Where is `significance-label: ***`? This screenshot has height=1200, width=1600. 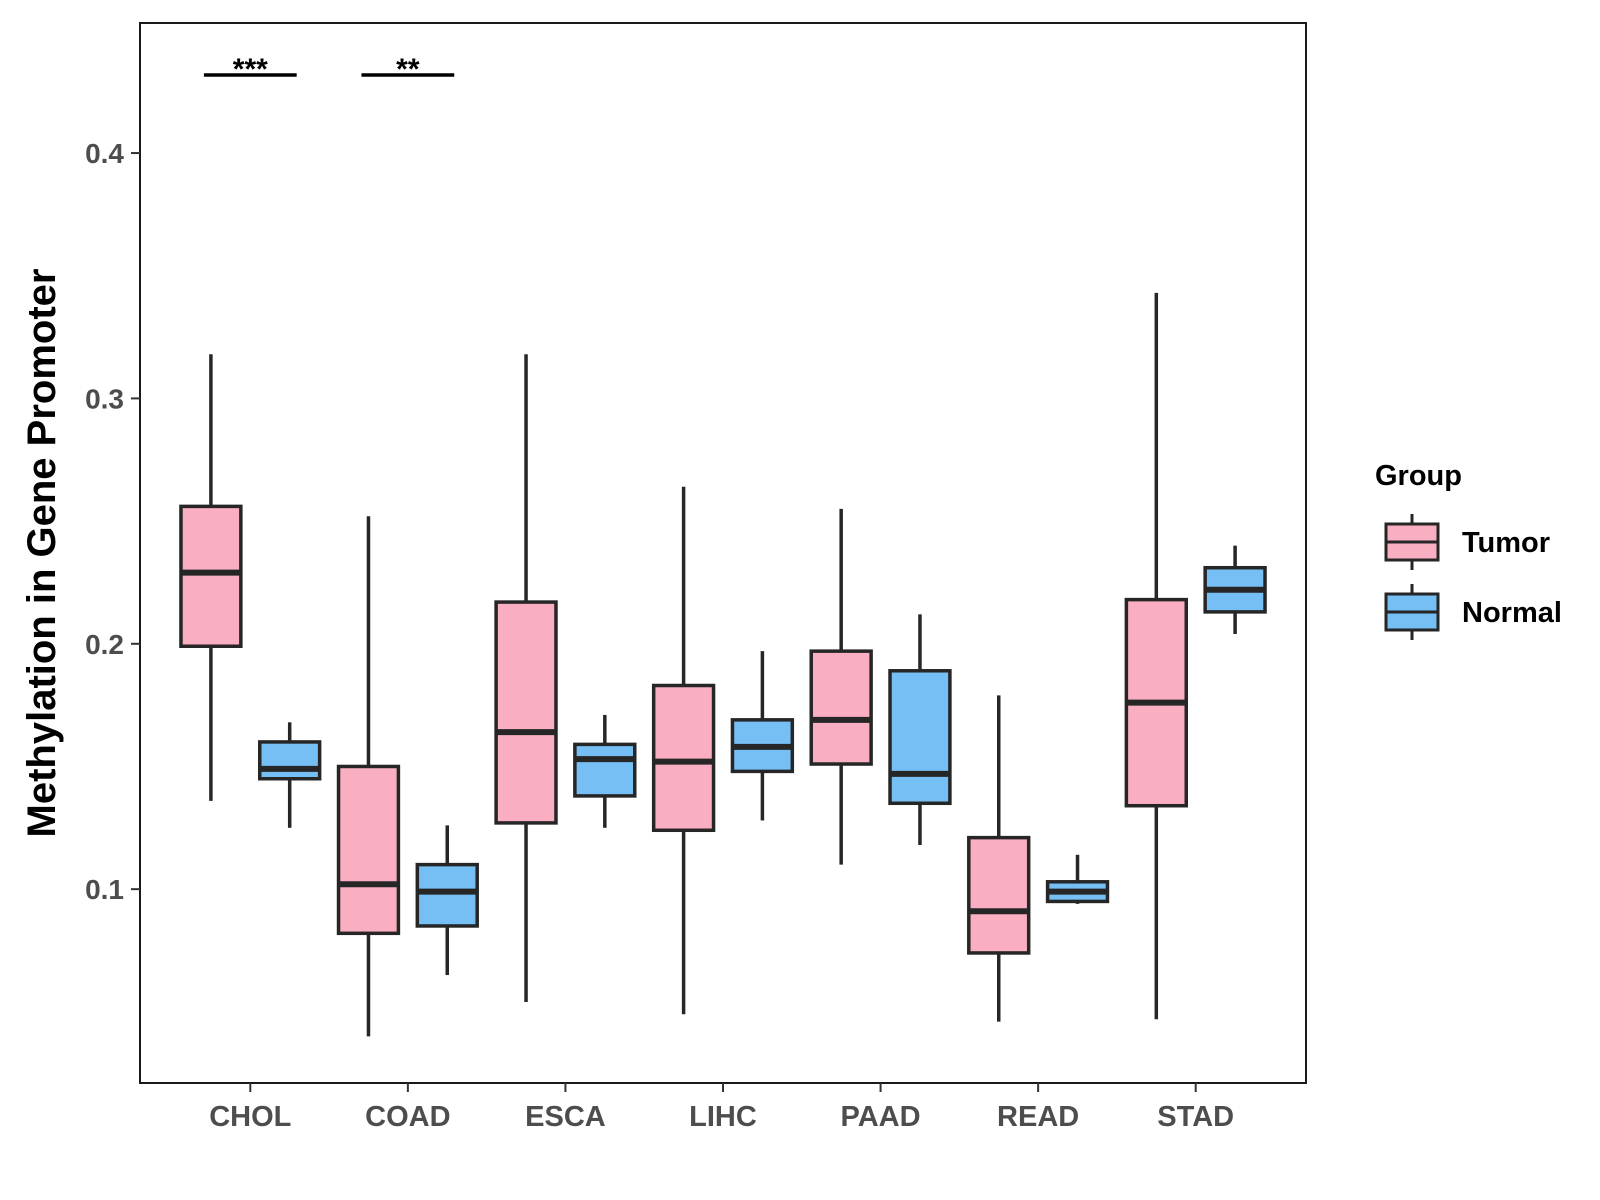
significance-label: *** is located at coordinates (250, 69).